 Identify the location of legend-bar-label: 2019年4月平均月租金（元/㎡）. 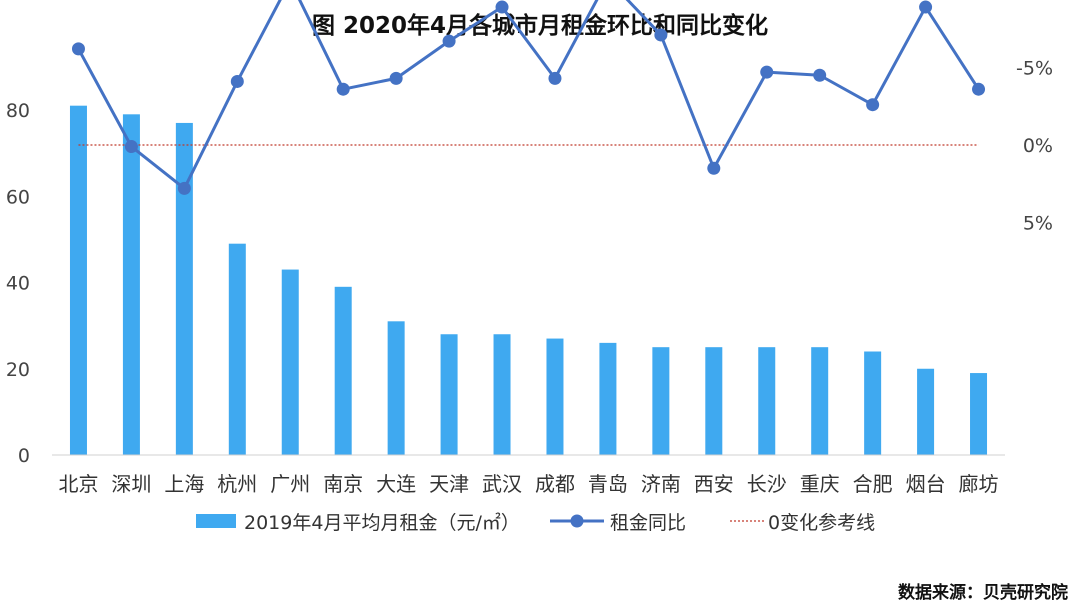
(382, 522).